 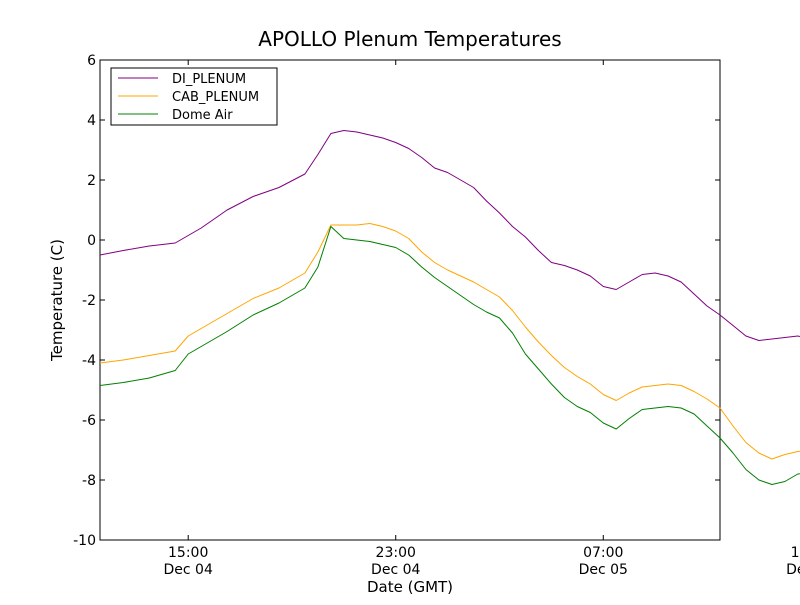 I want to click on legend: DI_PLENUM CAB_PLENUM Dome Air, so click(x=194, y=96).